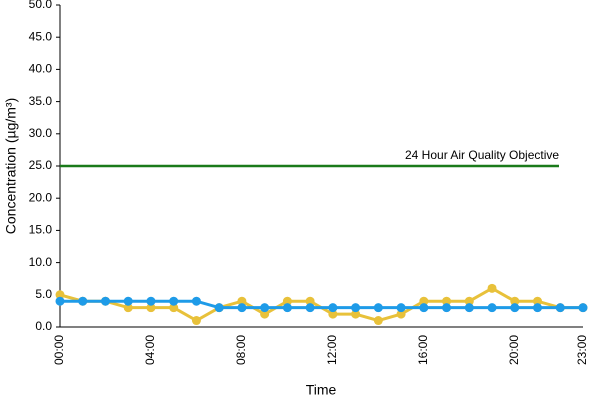 The image size is (600, 400). What do you see at coordinates (41, 230) in the screenshot?
I see `y-tick-label: 15.0` at bounding box center [41, 230].